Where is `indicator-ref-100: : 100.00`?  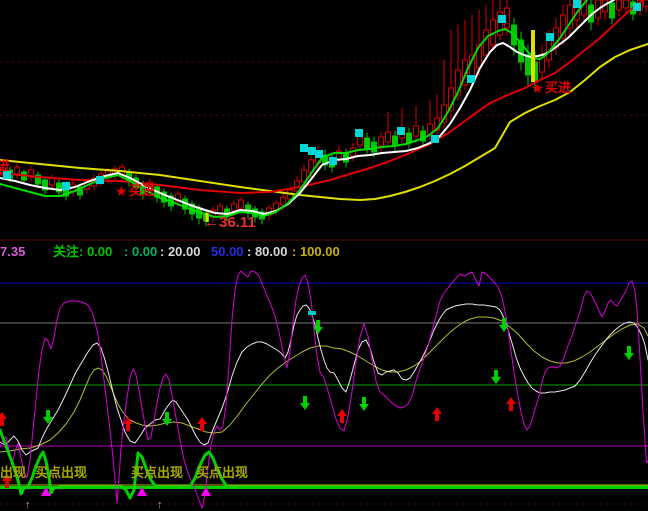
indicator-ref-100: : 100.00 is located at coordinates (316, 251).